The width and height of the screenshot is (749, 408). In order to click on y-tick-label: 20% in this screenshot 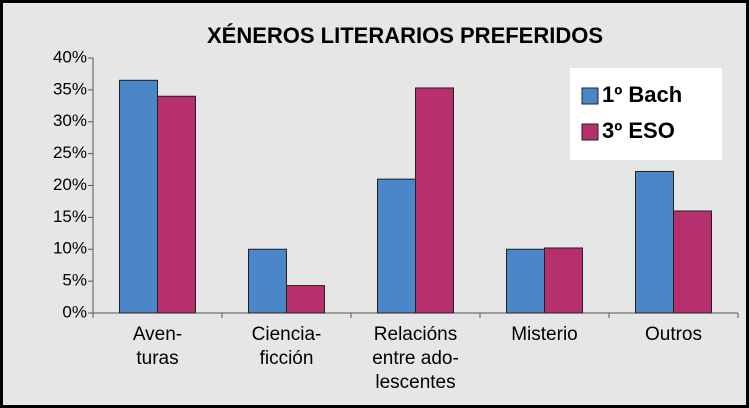, I will do `click(70, 184)`.